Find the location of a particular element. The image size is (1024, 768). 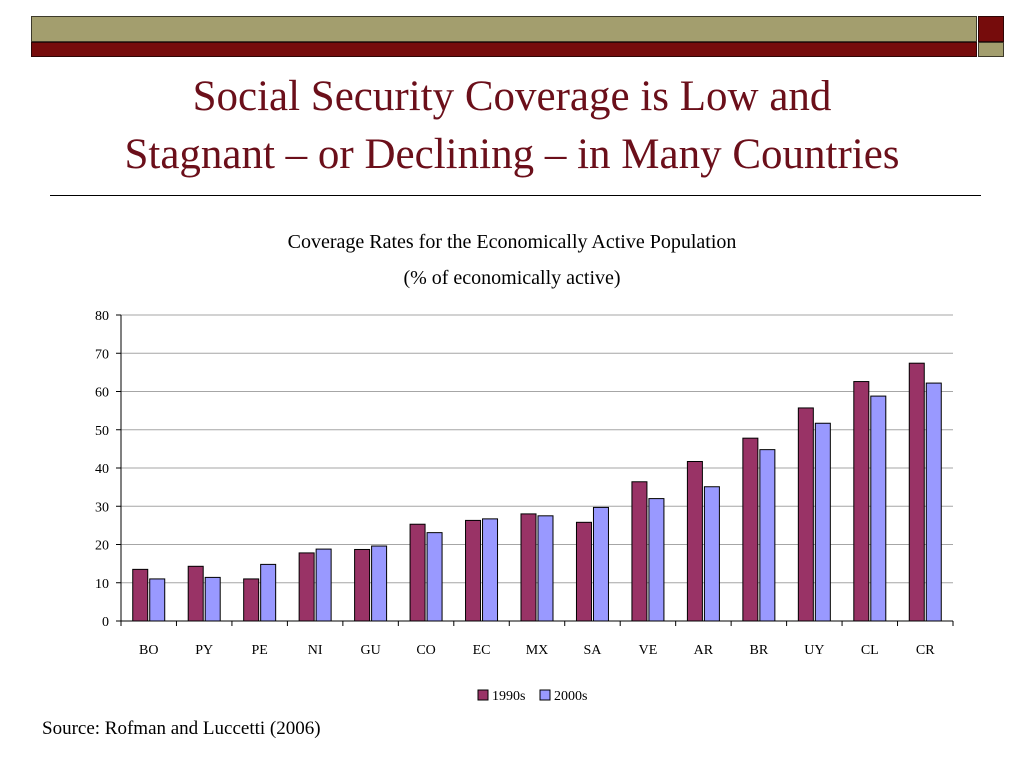

y-tick-label: 60 is located at coordinates (102, 393).